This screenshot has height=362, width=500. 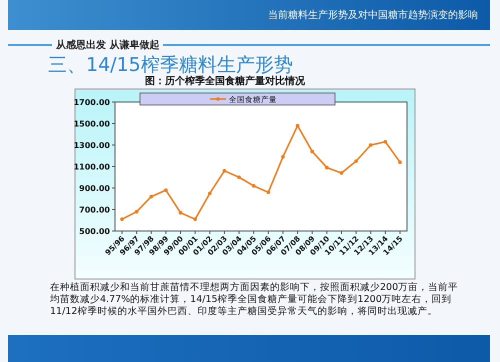 What do you see at coordinates (225, 81) in the screenshot?
I see `chart-subtitle: 图：历个榨季全国食糖产量对比情况` at bounding box center [225, 81].